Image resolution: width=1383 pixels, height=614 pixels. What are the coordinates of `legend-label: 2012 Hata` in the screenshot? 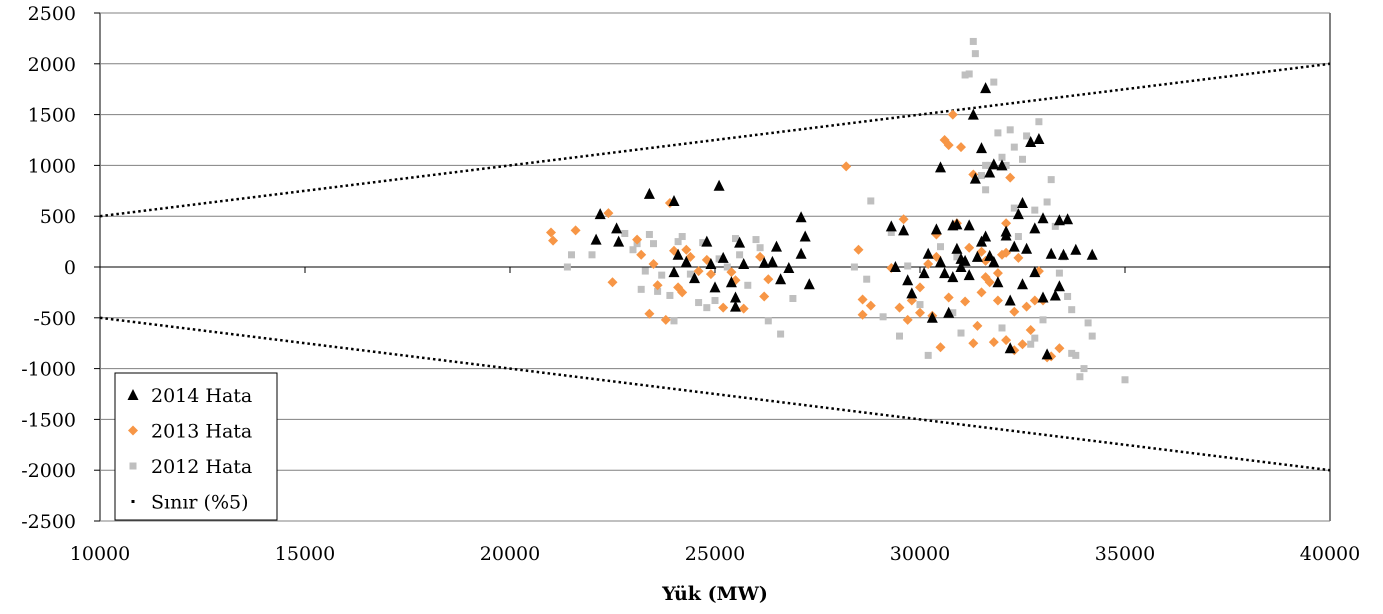 It's located at (201, 467).